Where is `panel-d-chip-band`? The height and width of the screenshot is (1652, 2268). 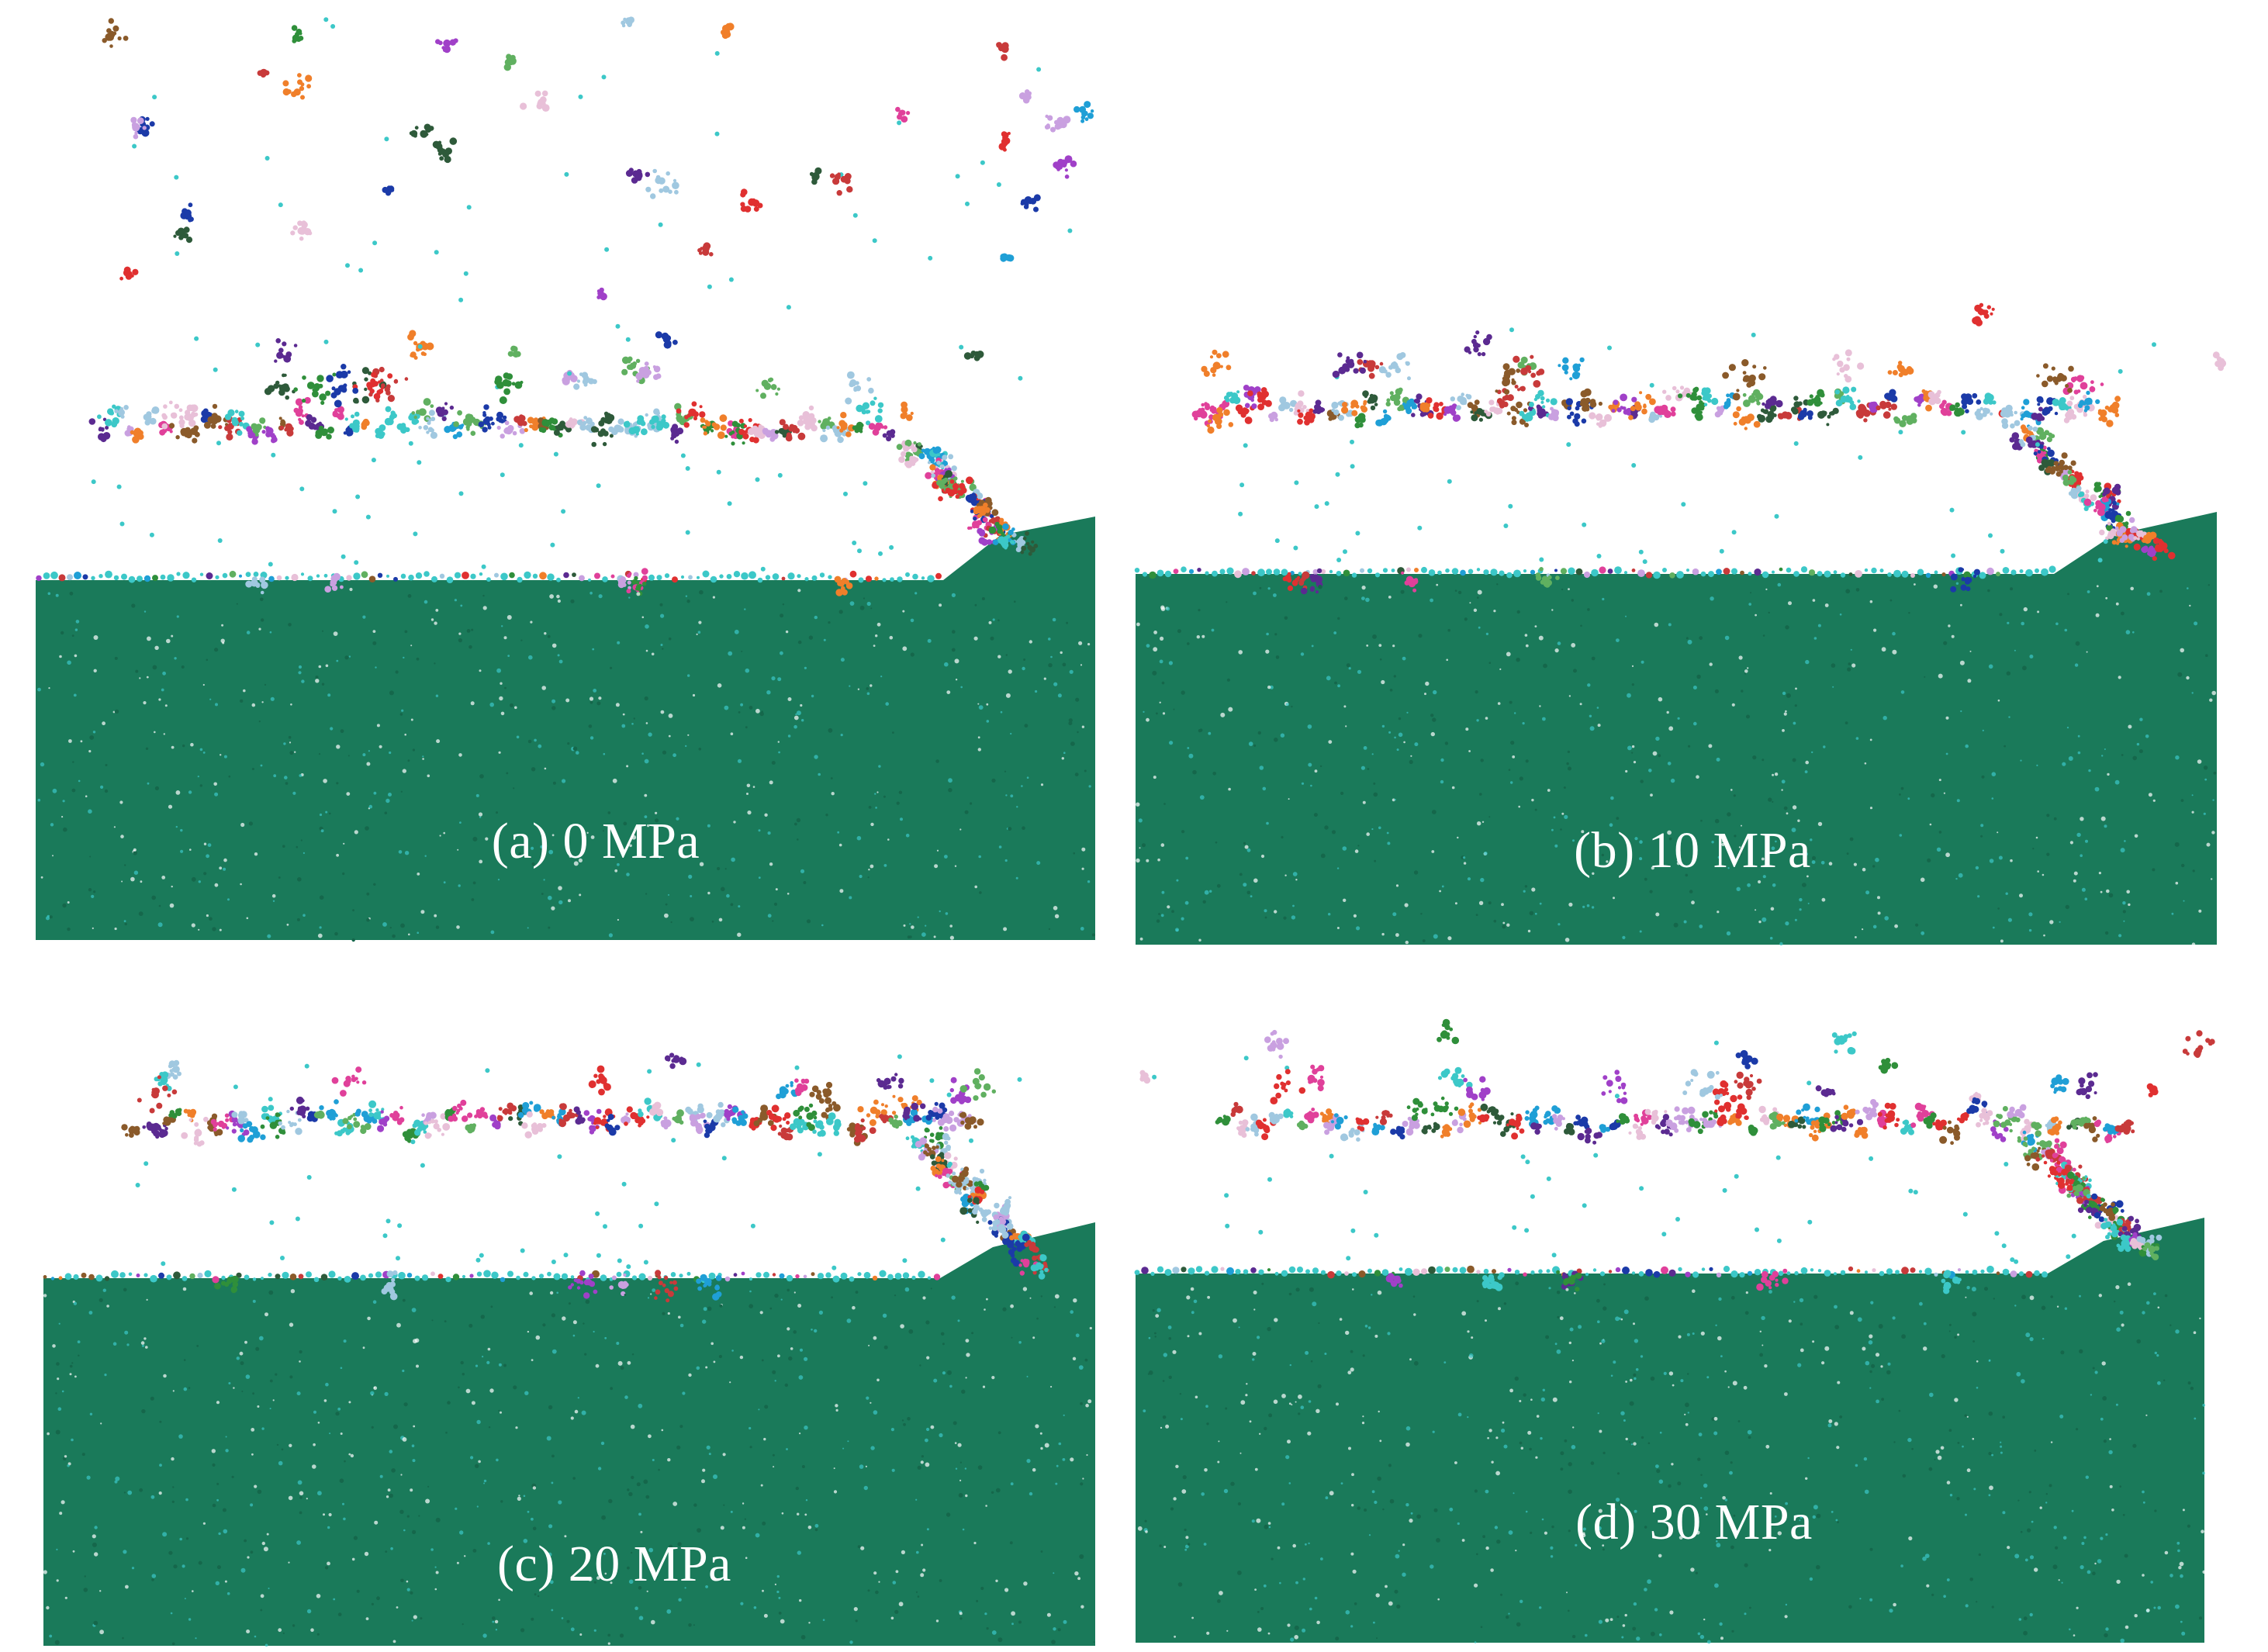 panel-d-chip-band is located at coordinates (1648, 1179).